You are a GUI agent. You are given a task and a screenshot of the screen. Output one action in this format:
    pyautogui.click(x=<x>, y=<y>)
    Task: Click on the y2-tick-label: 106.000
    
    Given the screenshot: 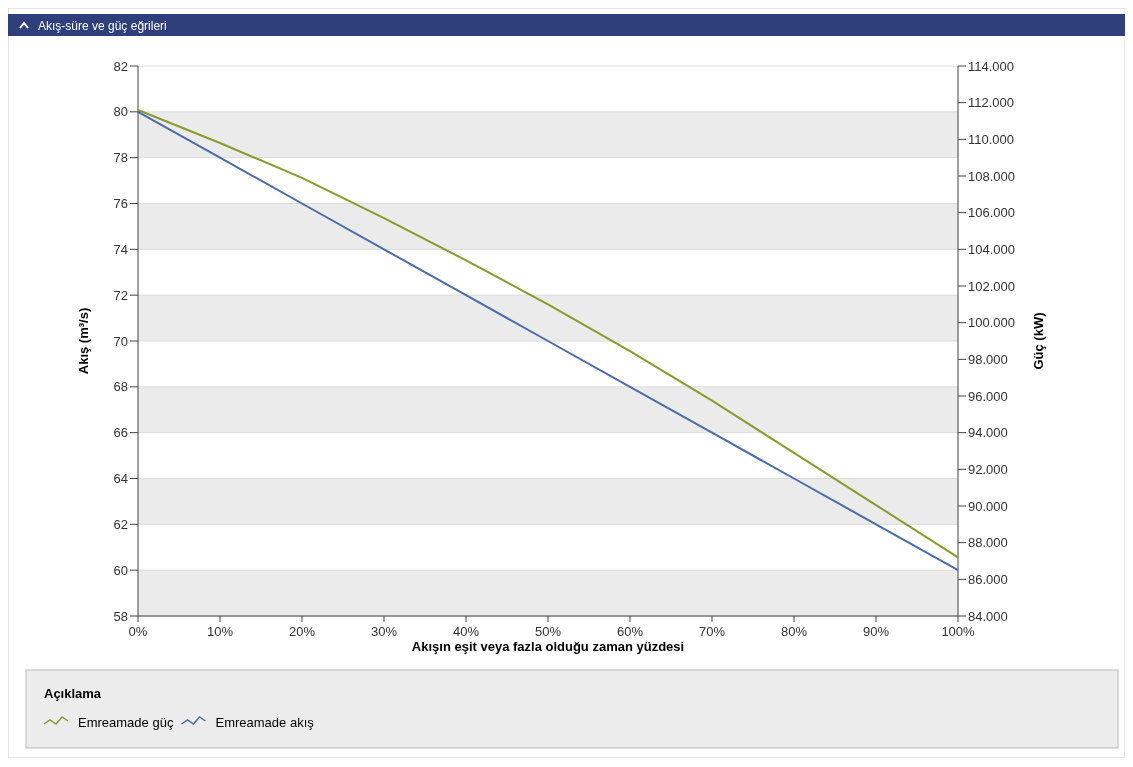 What is the action you would take?
    pyautogui.click(x=991, y=213)
    